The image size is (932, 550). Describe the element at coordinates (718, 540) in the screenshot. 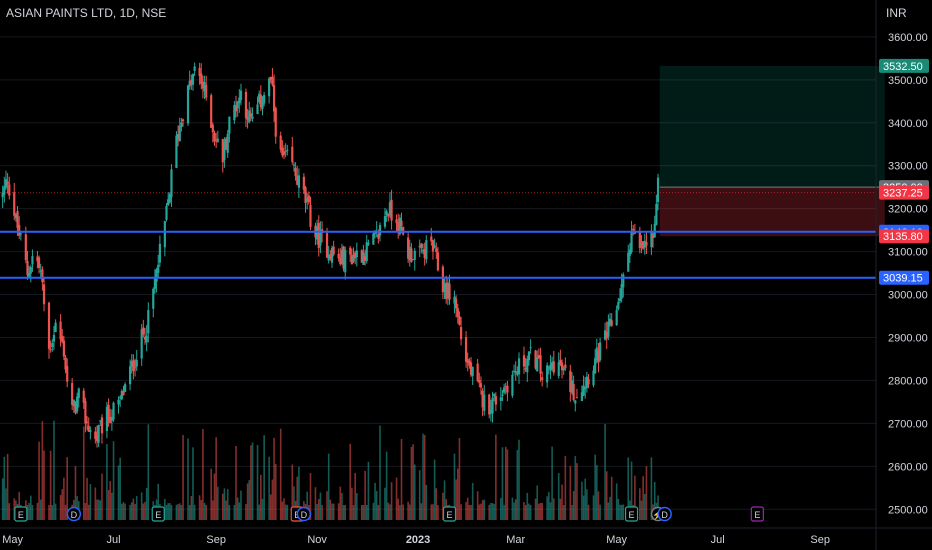

I see `time-tick-label: Jul` at that location.